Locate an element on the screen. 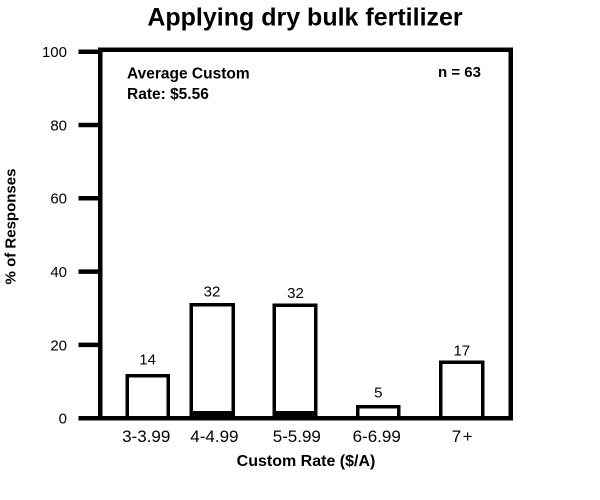 This screenshot has height=500, width=600. svg-text: 14 is located at coordinates (147, 360).